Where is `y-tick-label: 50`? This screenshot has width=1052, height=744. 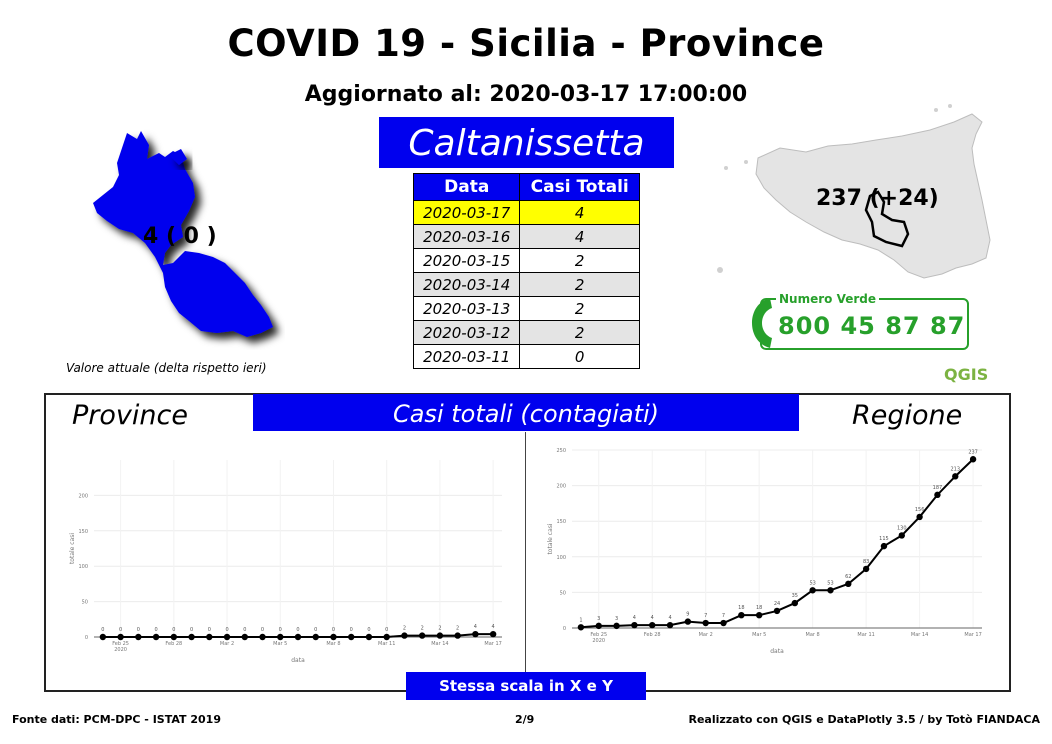 y-tick-label: 50 is located at coordinates (85, 603).